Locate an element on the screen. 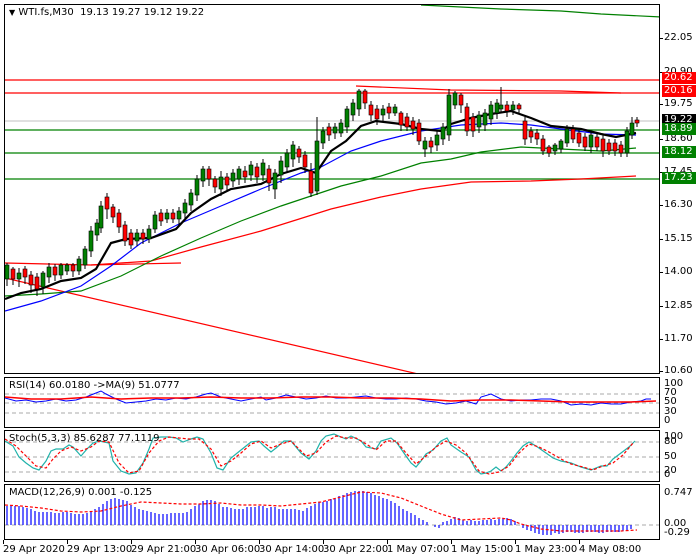  macd-signal-line is located at coordinates (321, 511).